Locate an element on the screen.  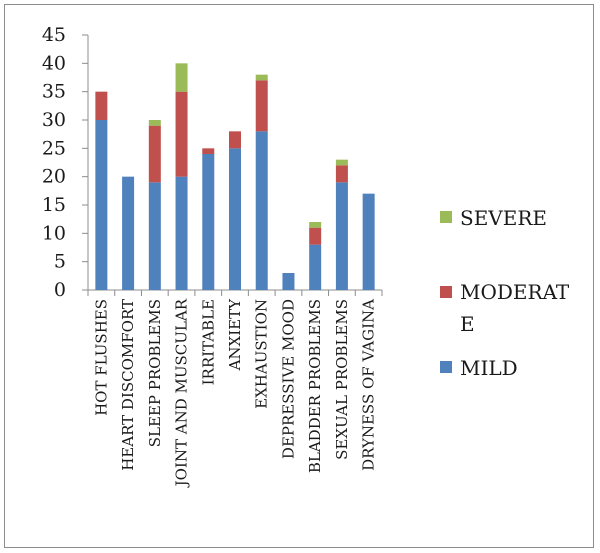
y-tick-label: 10 is located at coordinates (54, 233).